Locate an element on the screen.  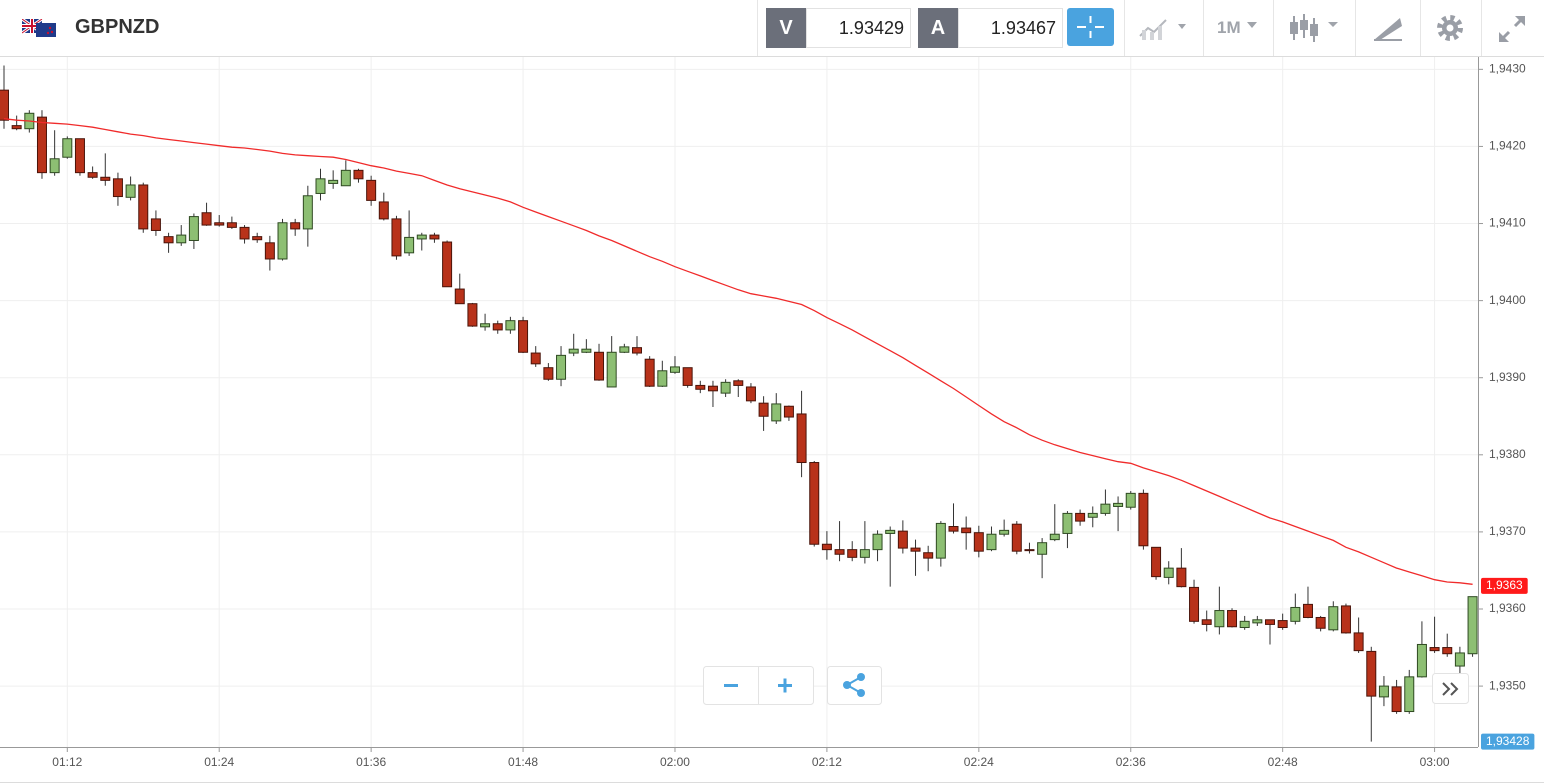
flag-icon is located at coordinates (39, 28).